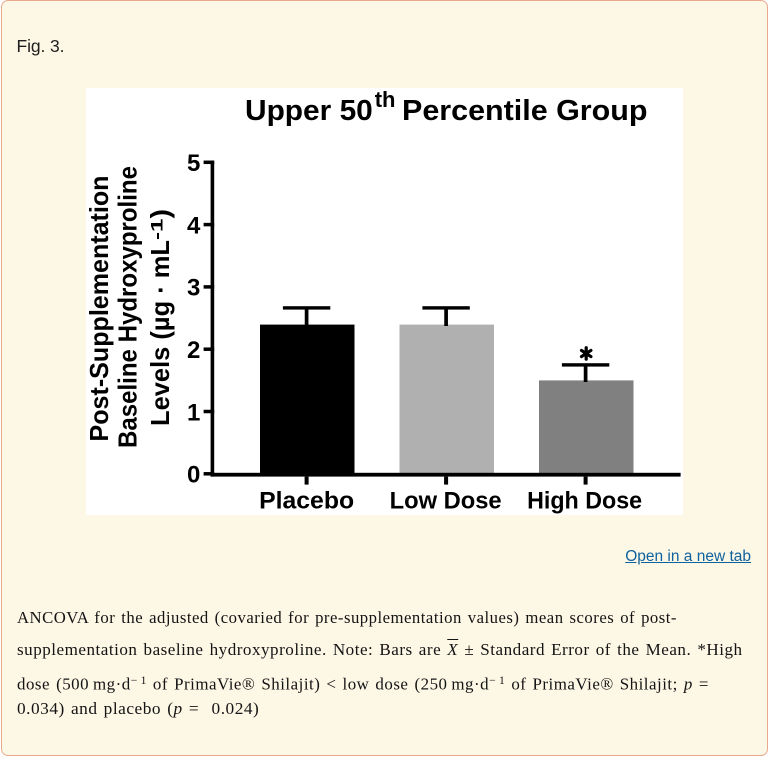  I want to click on svg-text: Low Dose, so click(446, 501).